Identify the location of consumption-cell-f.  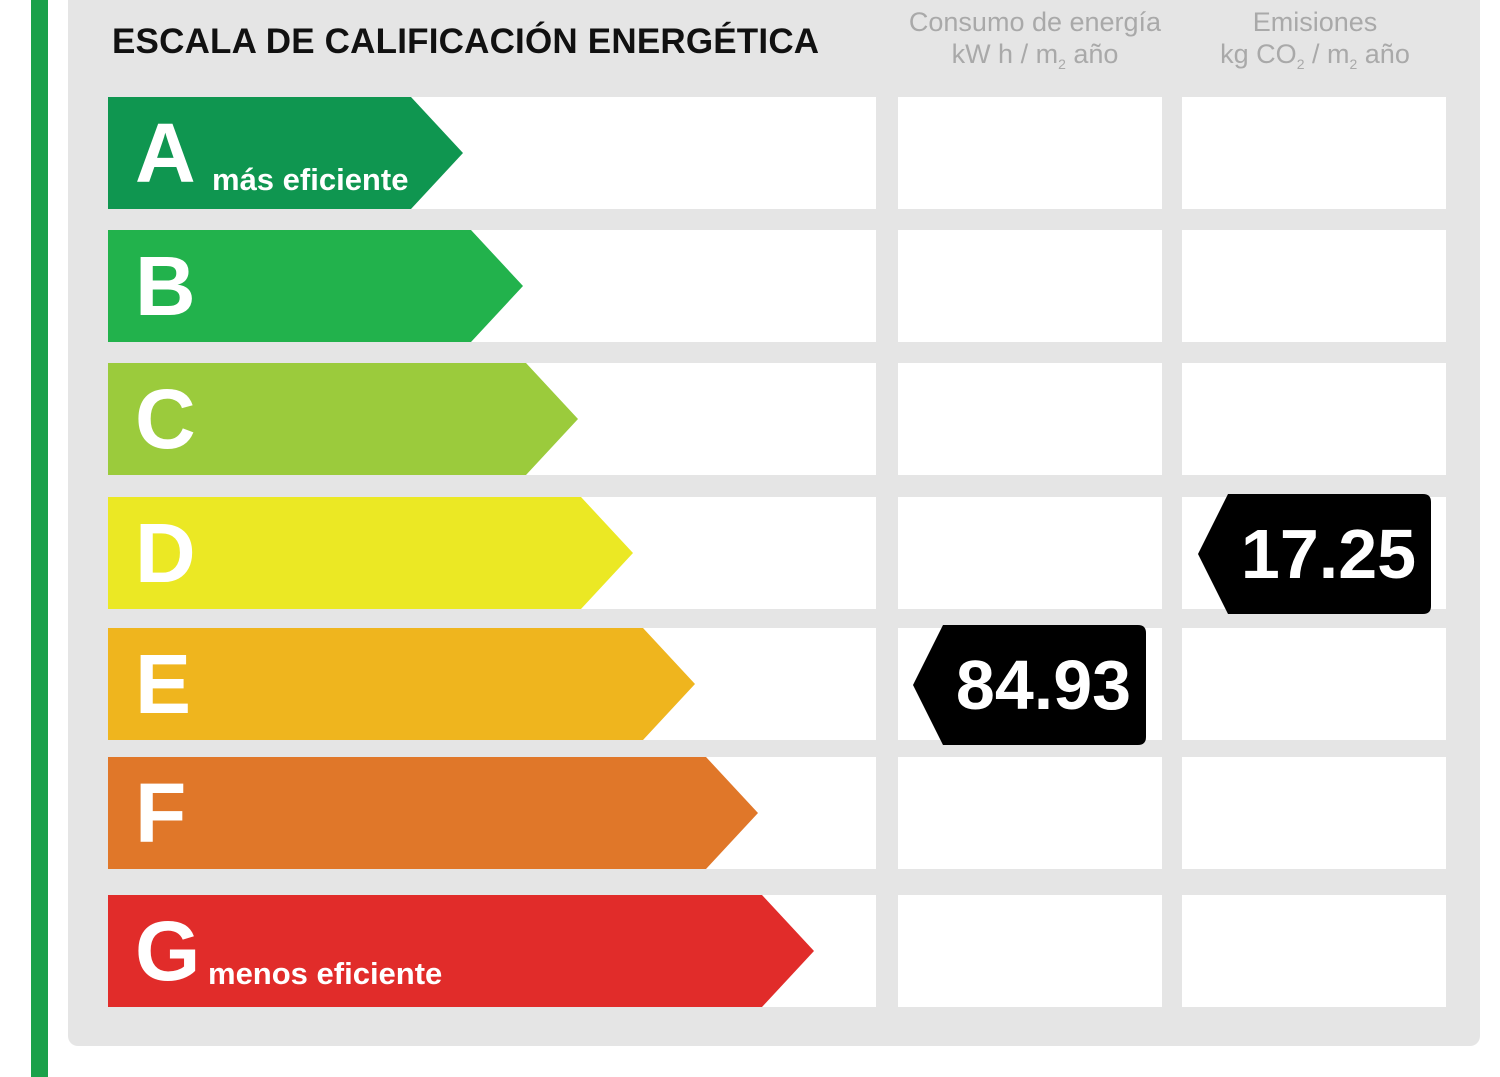
(1030, 813).